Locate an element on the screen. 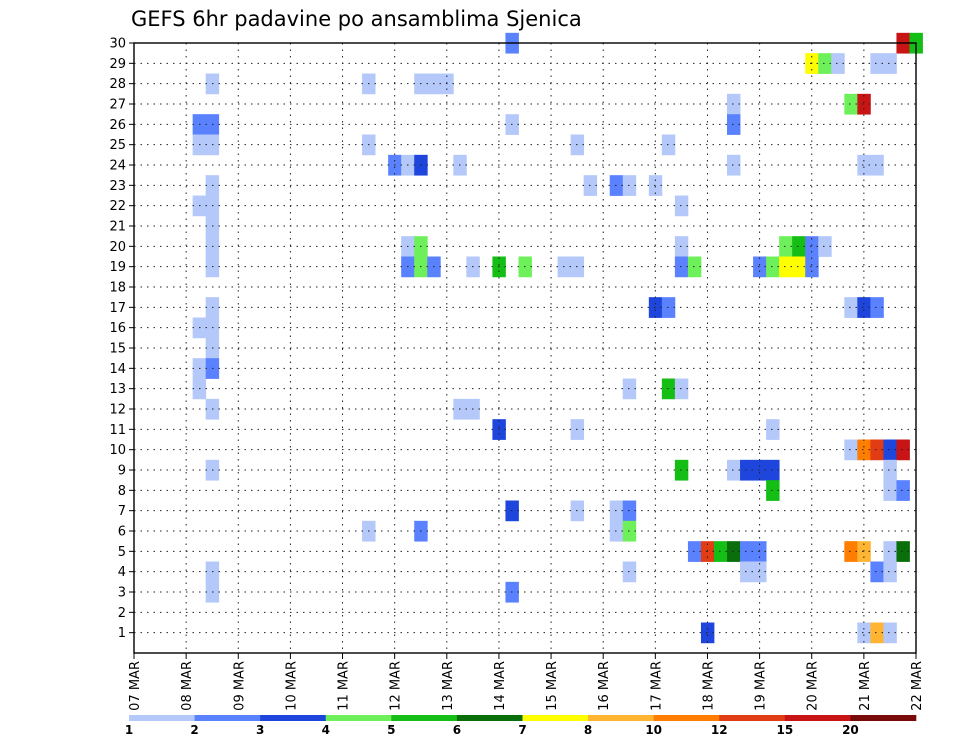 This screenshot has height=742, width=960. y-tick-label: 24 is located at coordinates (117, 166).